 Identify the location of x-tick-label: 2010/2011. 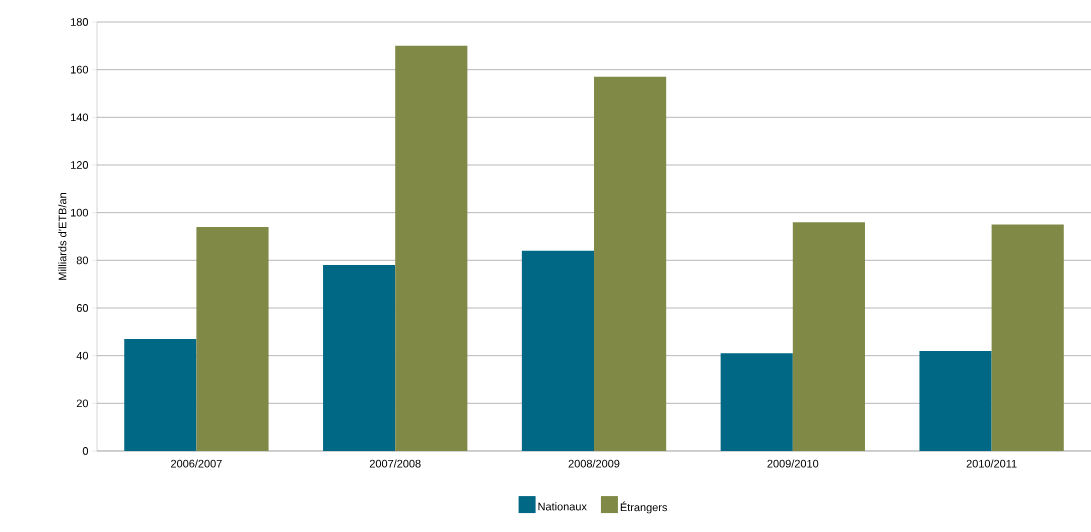
(991, 463).